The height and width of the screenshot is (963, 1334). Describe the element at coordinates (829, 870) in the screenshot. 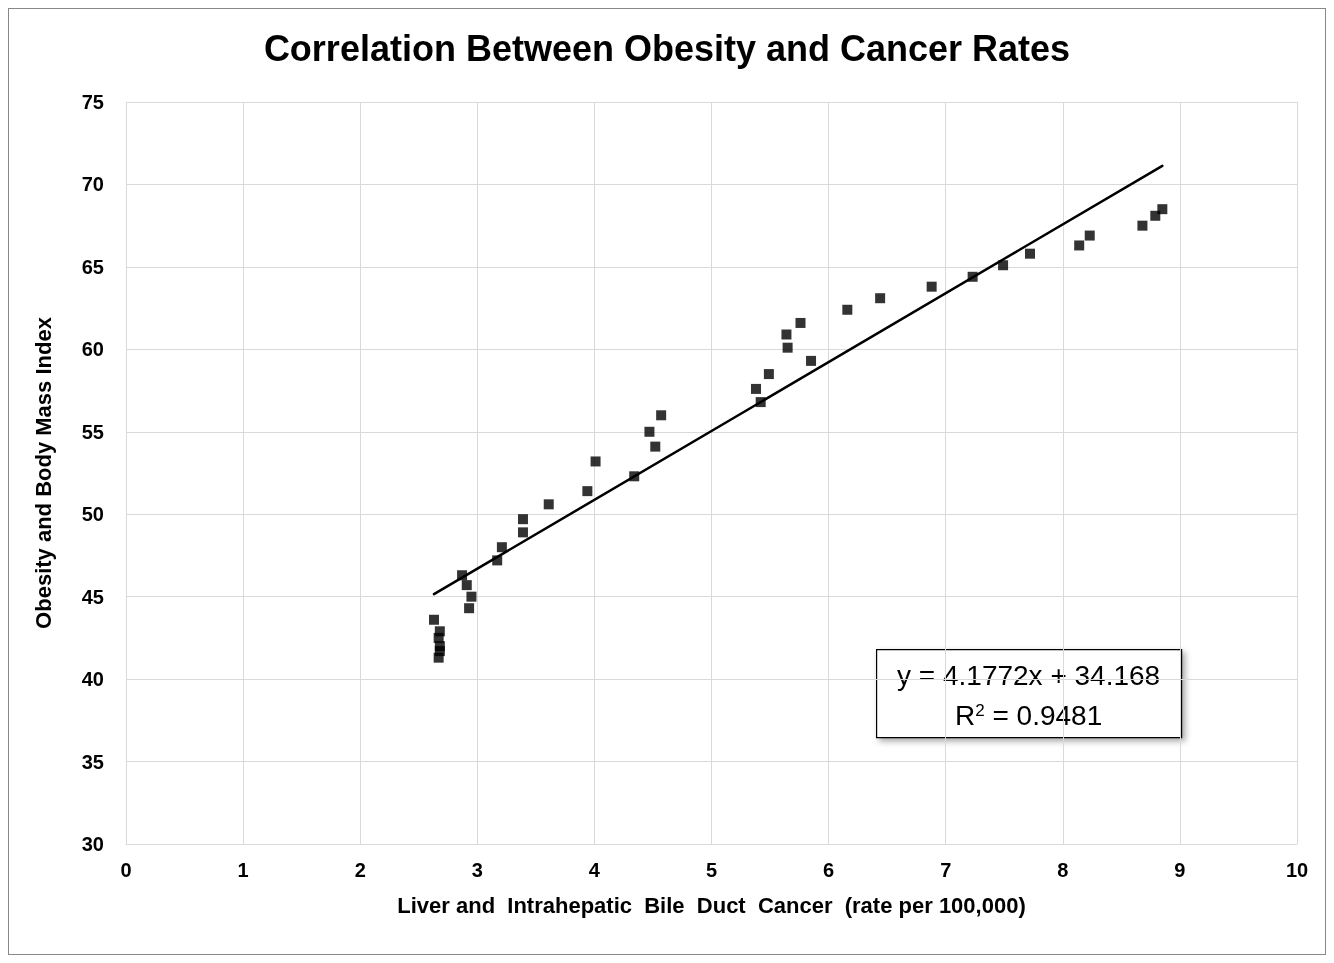

I see `x-tick-label: 6` at that location.